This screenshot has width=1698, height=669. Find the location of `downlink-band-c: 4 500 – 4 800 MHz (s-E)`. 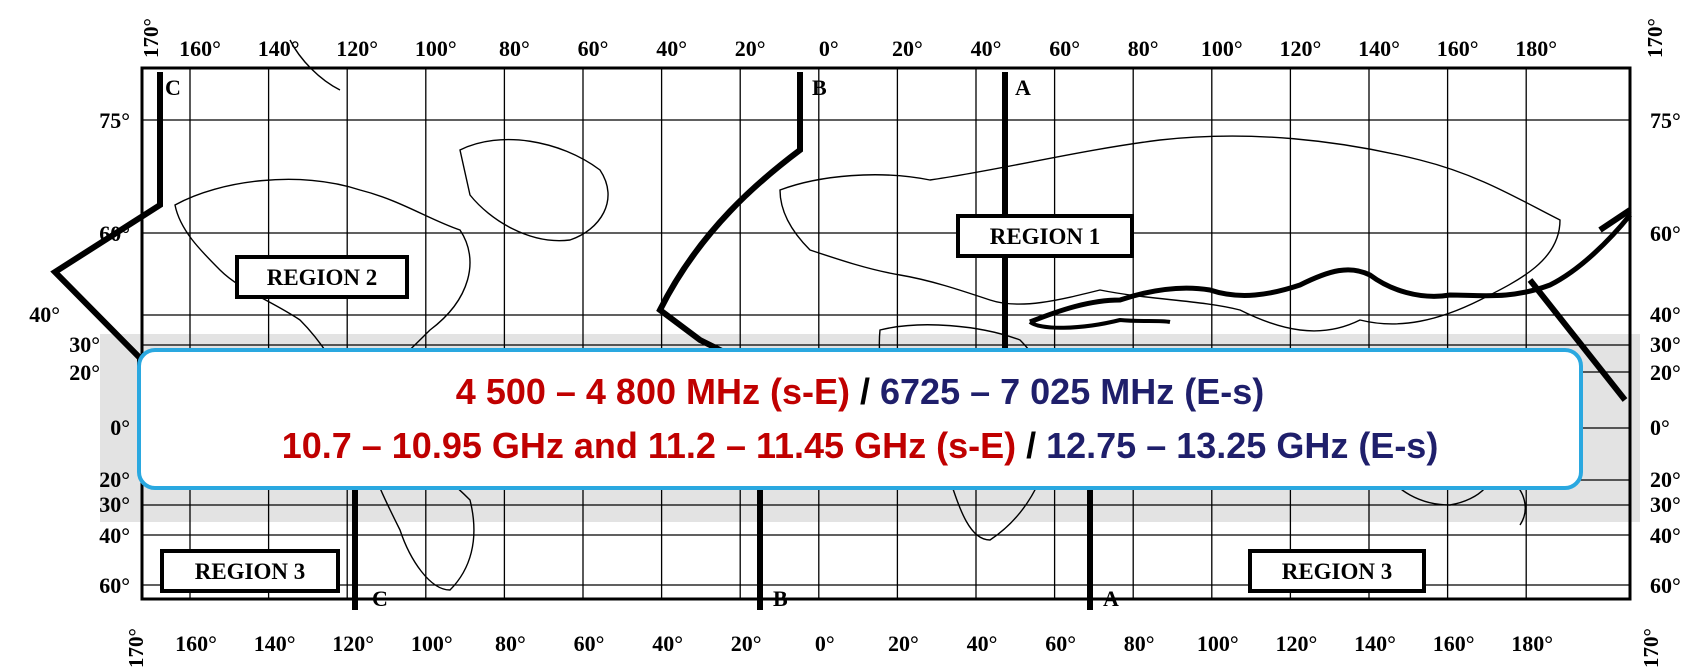

downlink-band-c: 4 500 – 4 800 MHz (s-E) is located at coordinates (652, 391).